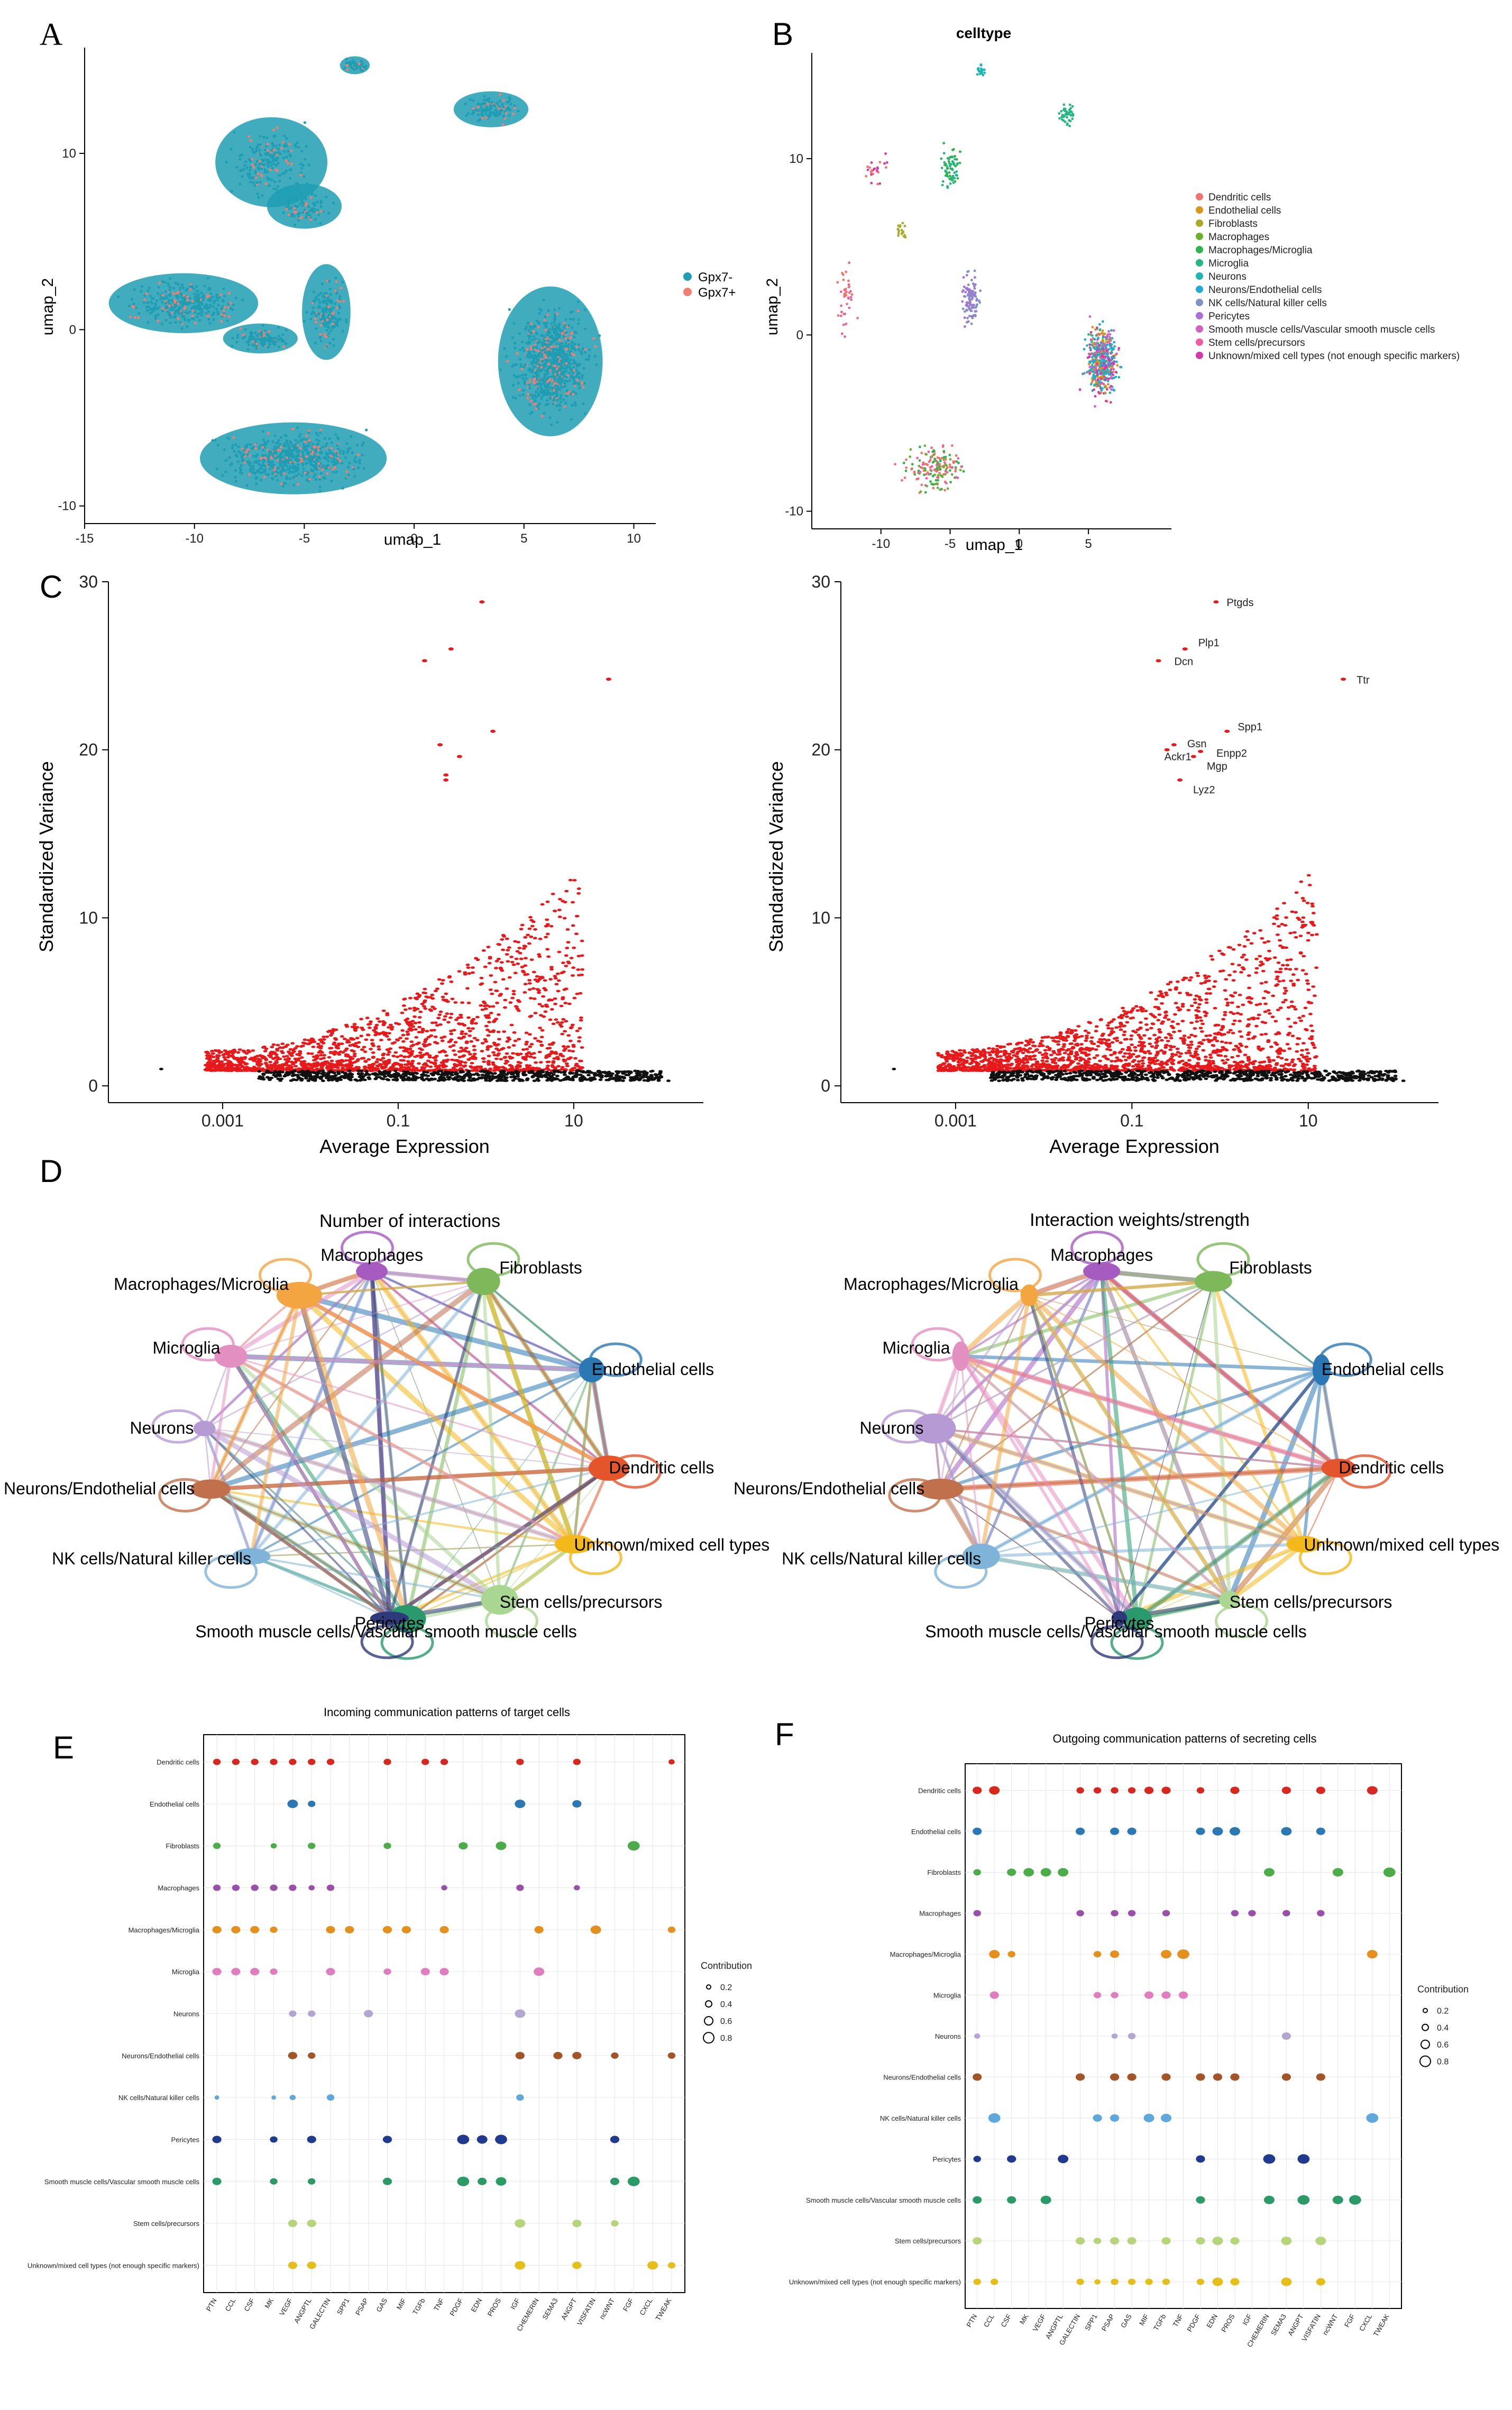 The height and width of the screenshot is (2410, 1512). Describe the element at coordinates (1238, 237) in the screenshot. I see `legend-label: Macrophages` at that location.